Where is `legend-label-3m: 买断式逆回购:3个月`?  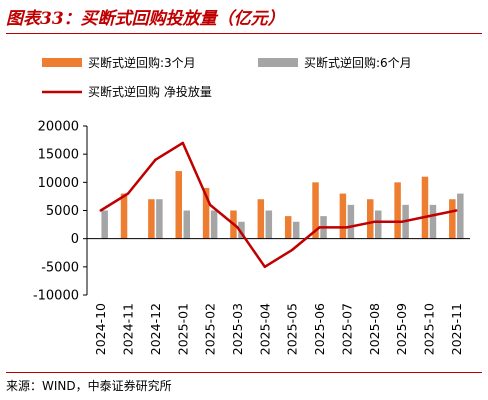 legend-label-3m: 买断式逆回购:3个月 is located at coordinates (142, 62).